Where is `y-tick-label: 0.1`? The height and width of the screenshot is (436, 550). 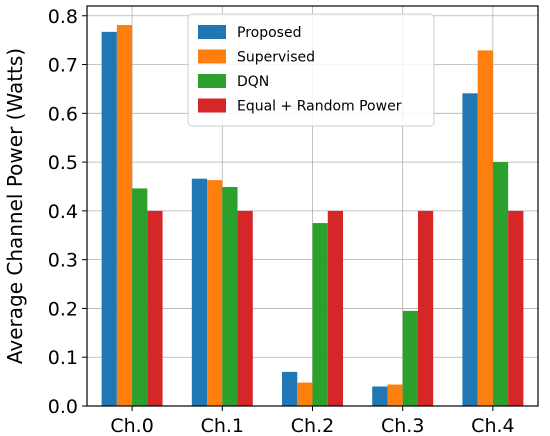 y-tick-label: 0.1 is located at coordinates (63, 358).